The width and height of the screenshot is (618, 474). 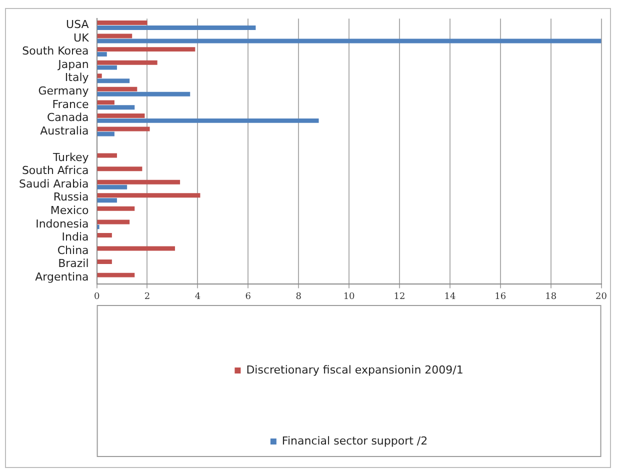 I want to click on x-tick-label: 20, so click(x=602, y=297).